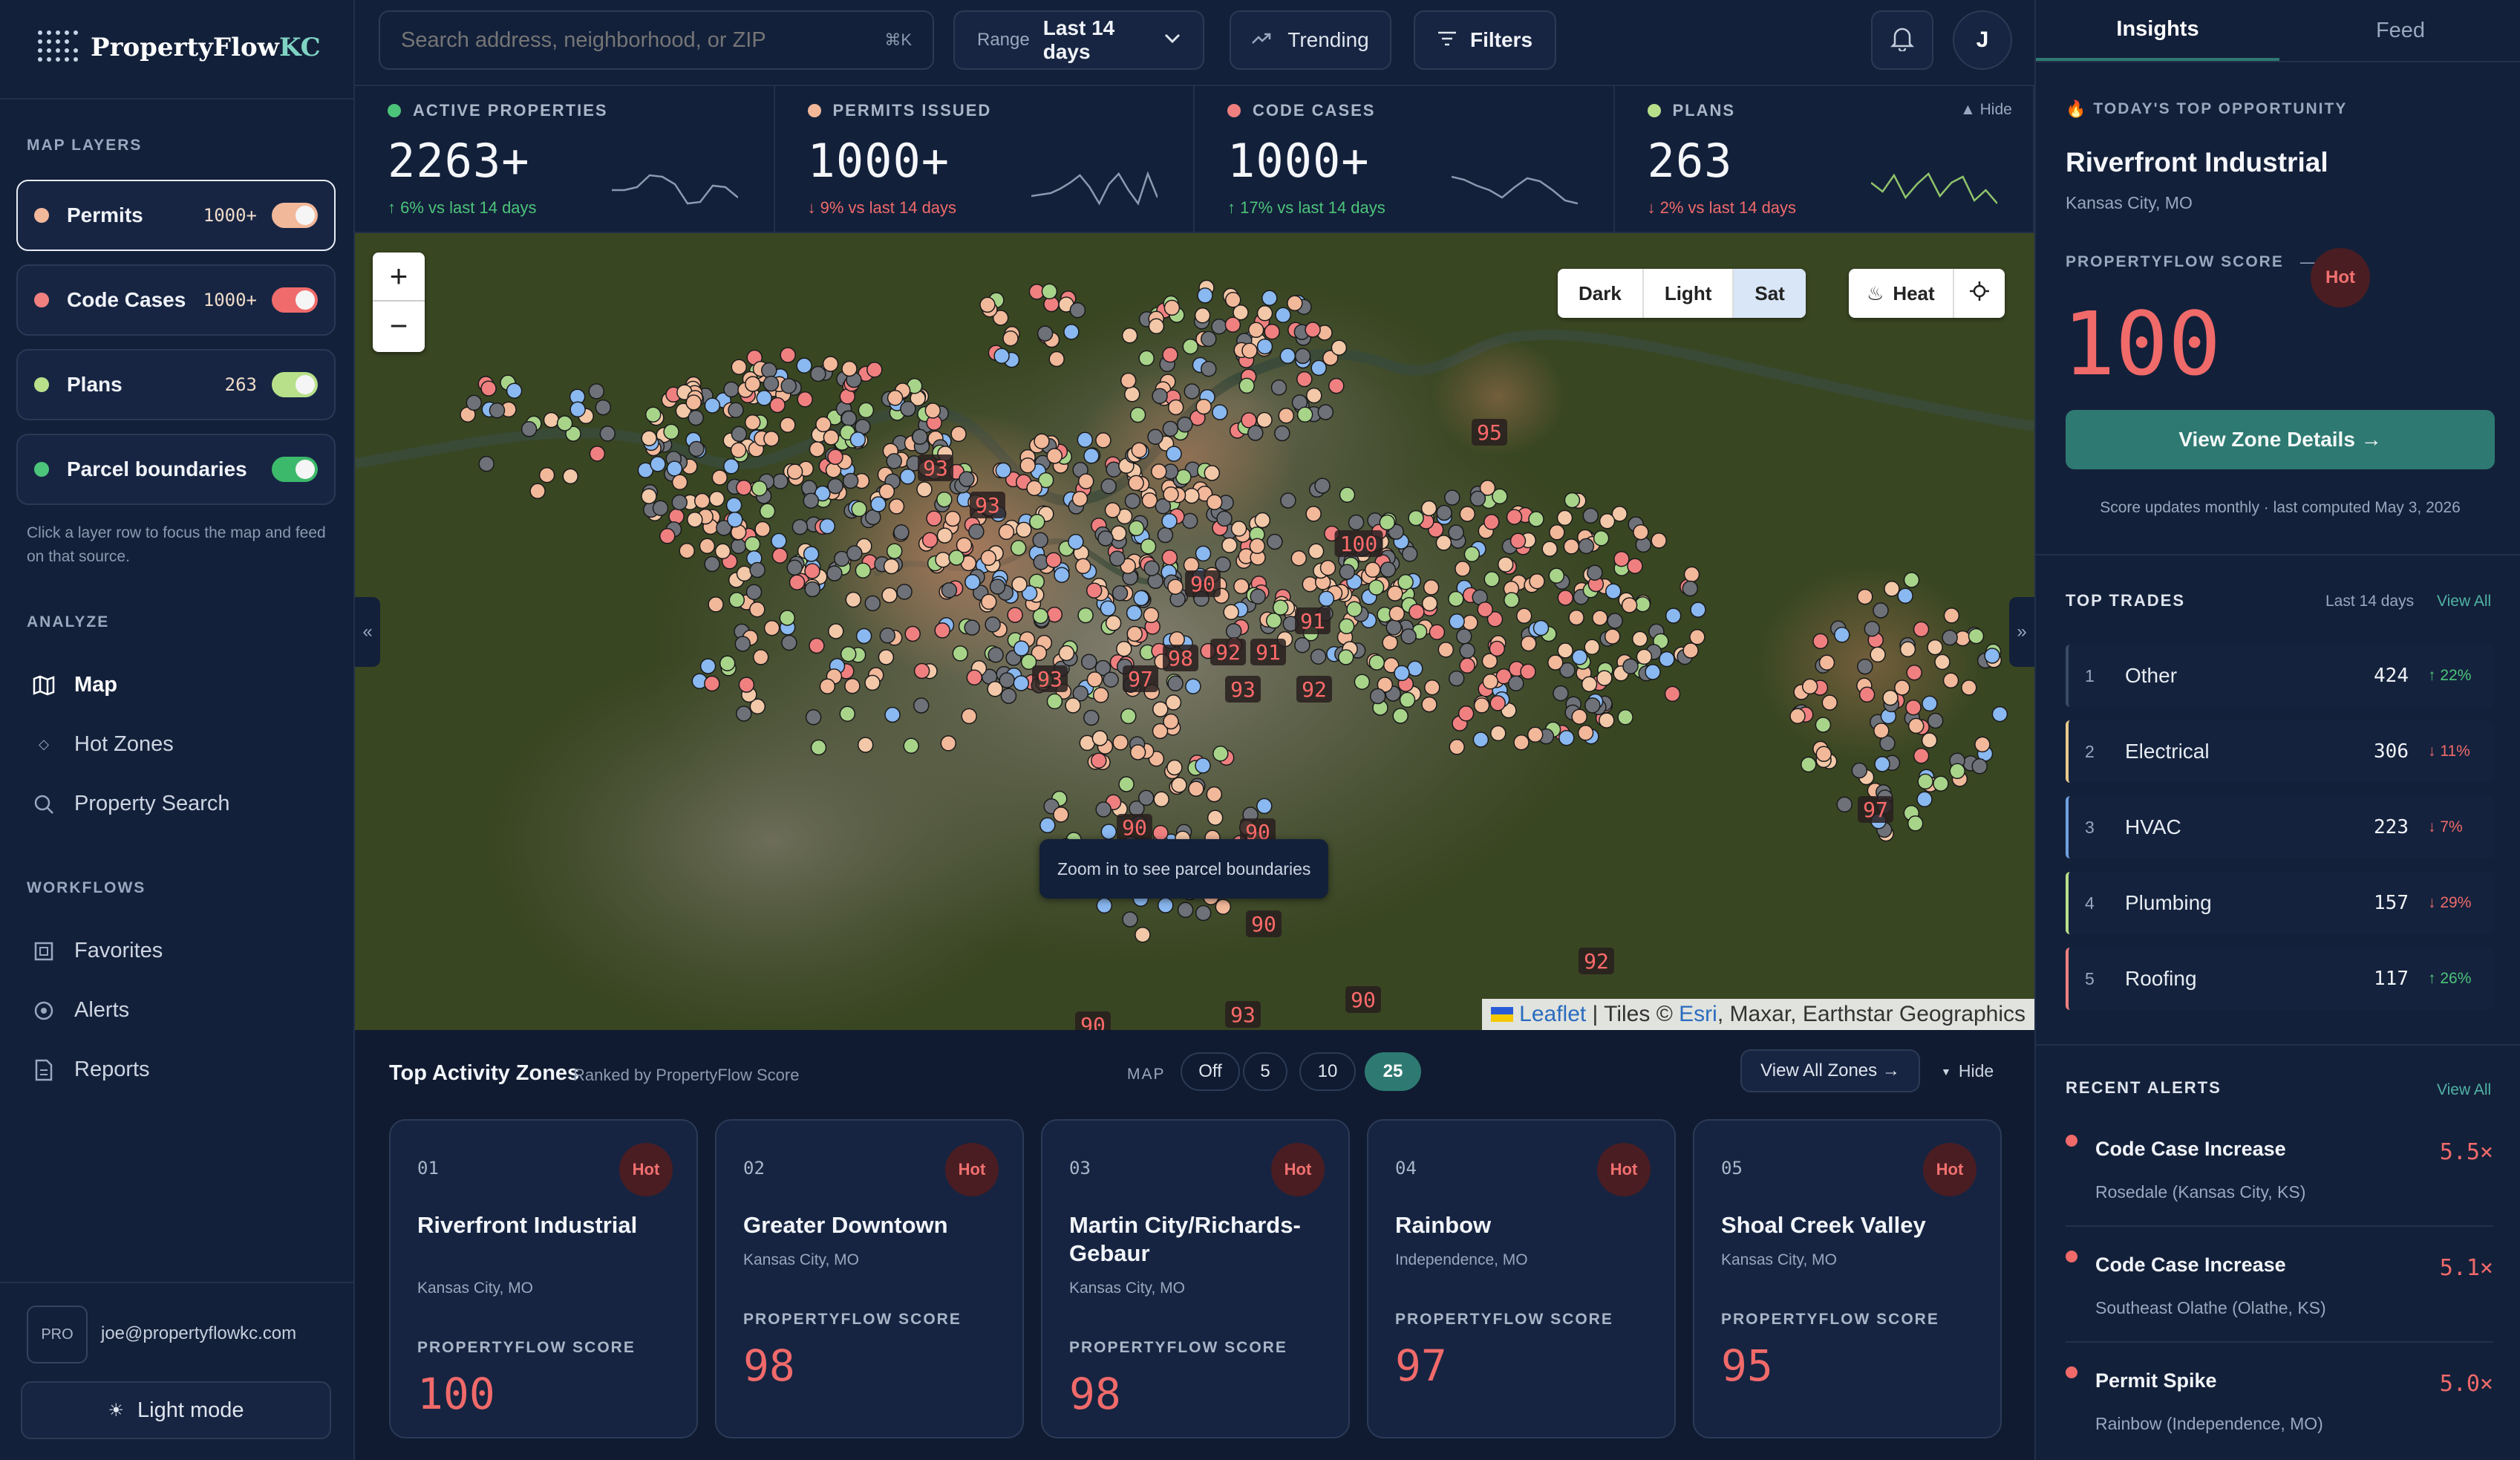  Describe the element at coordinates (2279, 903) in the screenshot. I see `trade-row-4: 4 Plumbing 157 ↓ 29%` at that location.